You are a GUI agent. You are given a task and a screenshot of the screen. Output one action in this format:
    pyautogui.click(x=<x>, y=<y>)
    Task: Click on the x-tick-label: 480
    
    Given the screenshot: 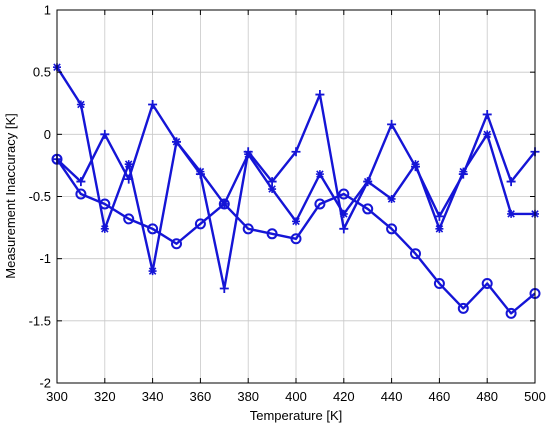 What is the action you would take?
    pyautogui.click(x=487, y=396)
    